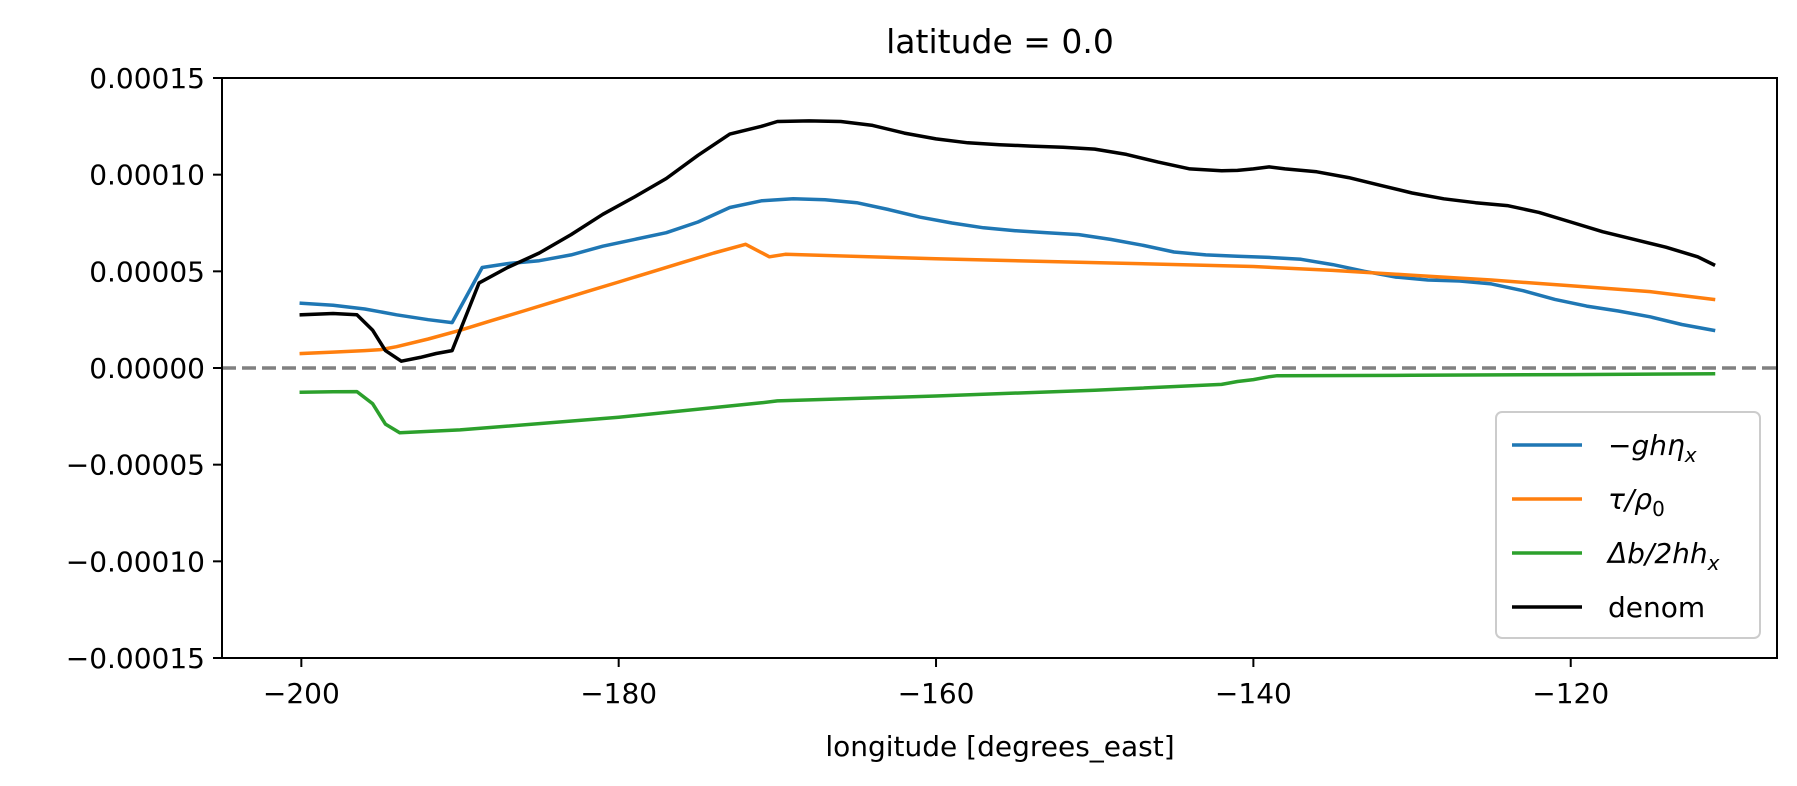  What do you see at coordinates (1663, 556) in the screenshot?
I see `legend-label-3: Δb/2hhx` at bounding box center [1663, 556].